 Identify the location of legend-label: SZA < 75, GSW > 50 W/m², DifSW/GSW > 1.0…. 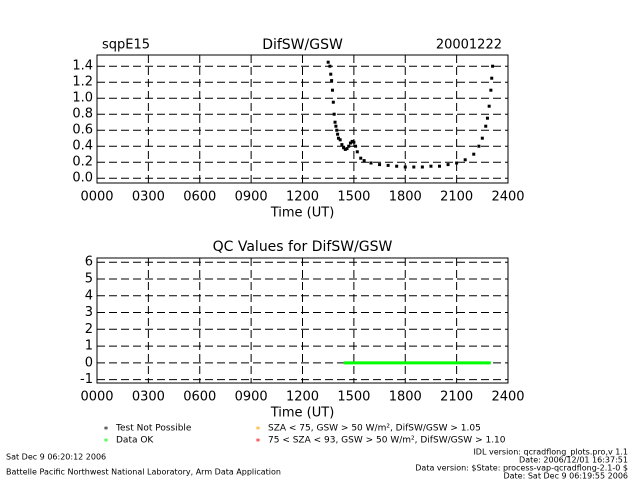
(374, 429).